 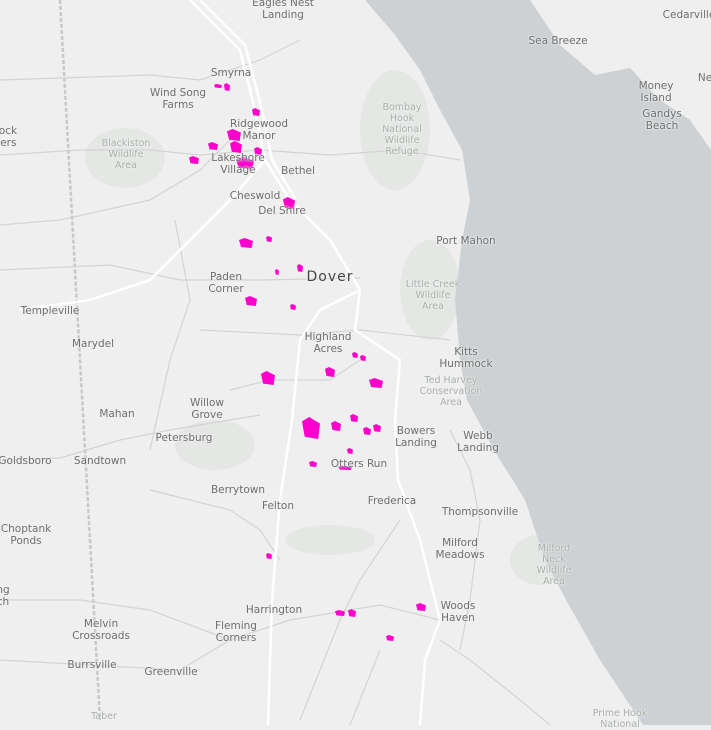 I want to click on place-label: Del Shire, so click(x=282, y=211).